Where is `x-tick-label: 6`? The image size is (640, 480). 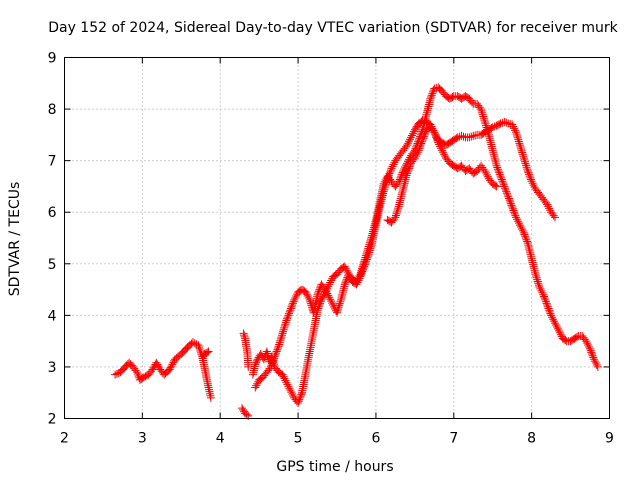
x-tick-label: 6 is located at coordinates (375, 439).